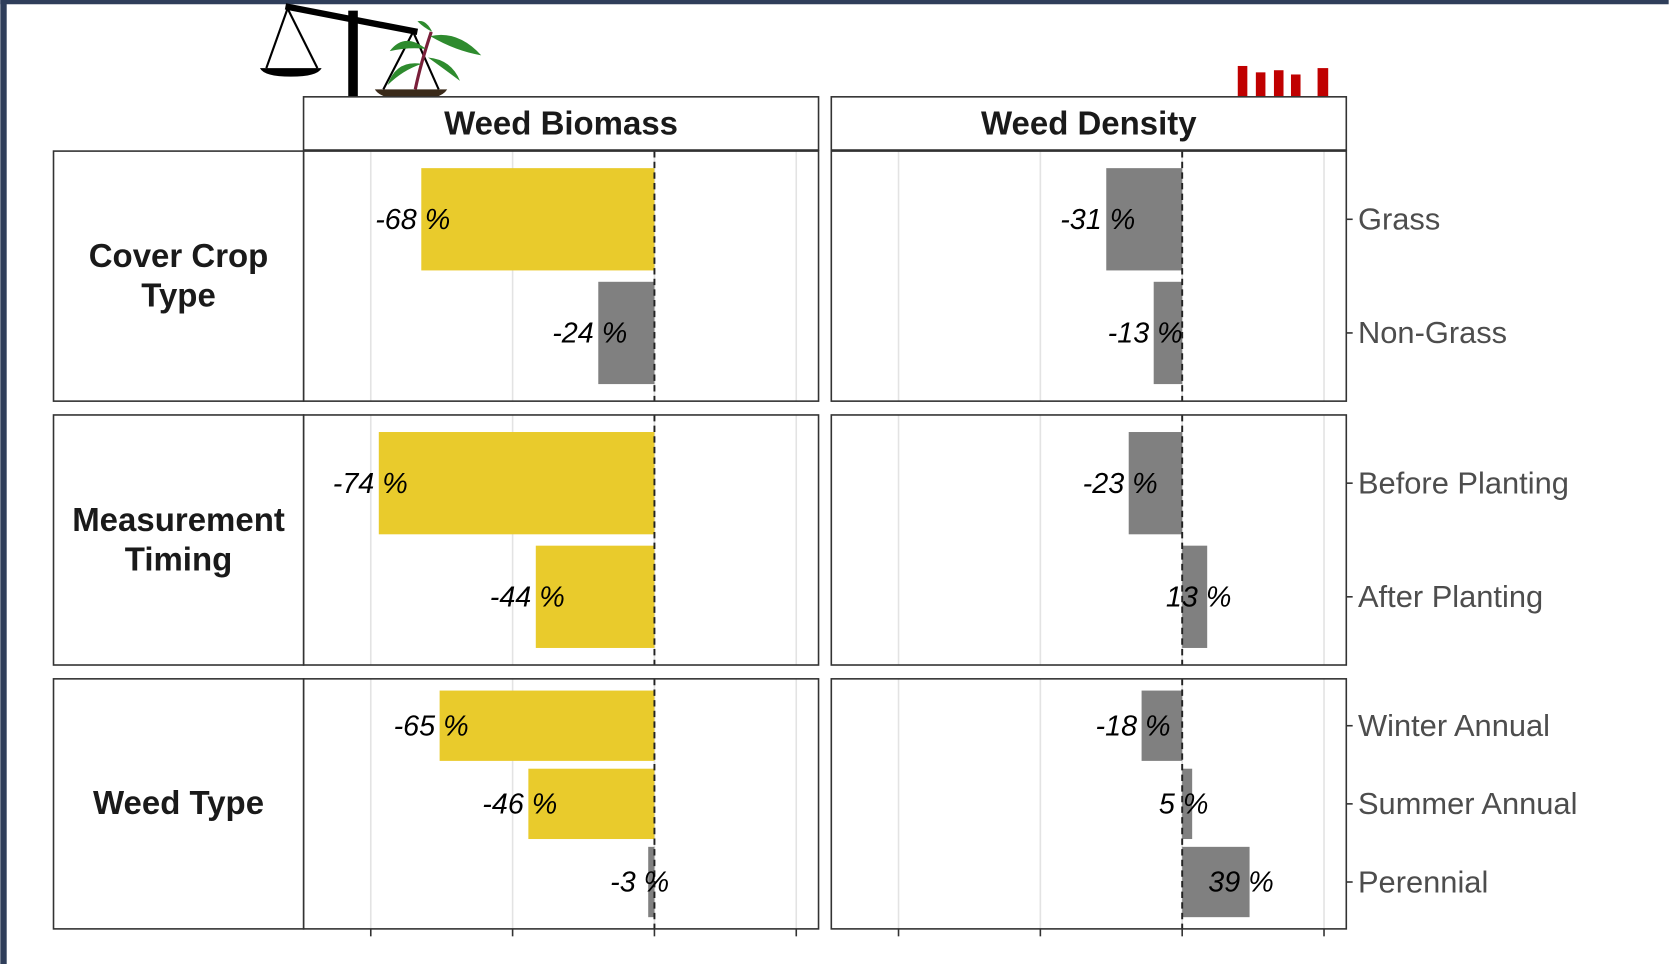 The image size is (1669, 964). What do you see at coordinates (1463, 482) in the screenshot?
I see `category-label: Before Planting` at bounding box center [1463, 482].